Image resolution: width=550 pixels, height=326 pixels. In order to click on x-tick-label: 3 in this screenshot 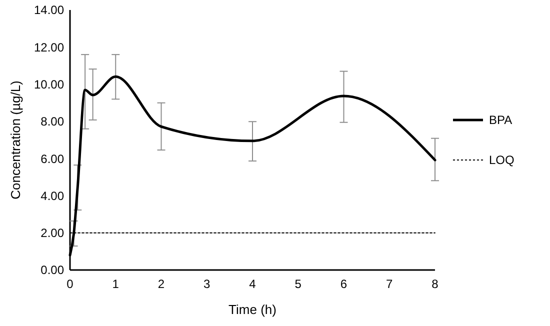, I will do `click(207, 284)`.